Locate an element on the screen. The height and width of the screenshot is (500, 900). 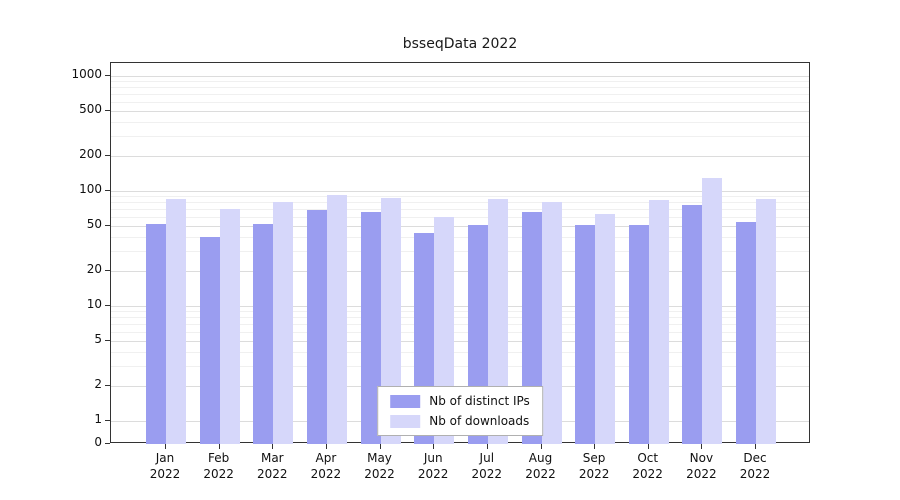
legend-swatch-downloads is located at coordinates (405, 421).